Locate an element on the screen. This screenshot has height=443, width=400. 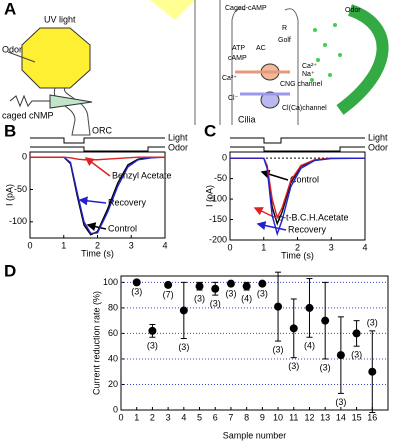
y-axis-label: Current reduction rate (%) is located at coordinates (96, 343).